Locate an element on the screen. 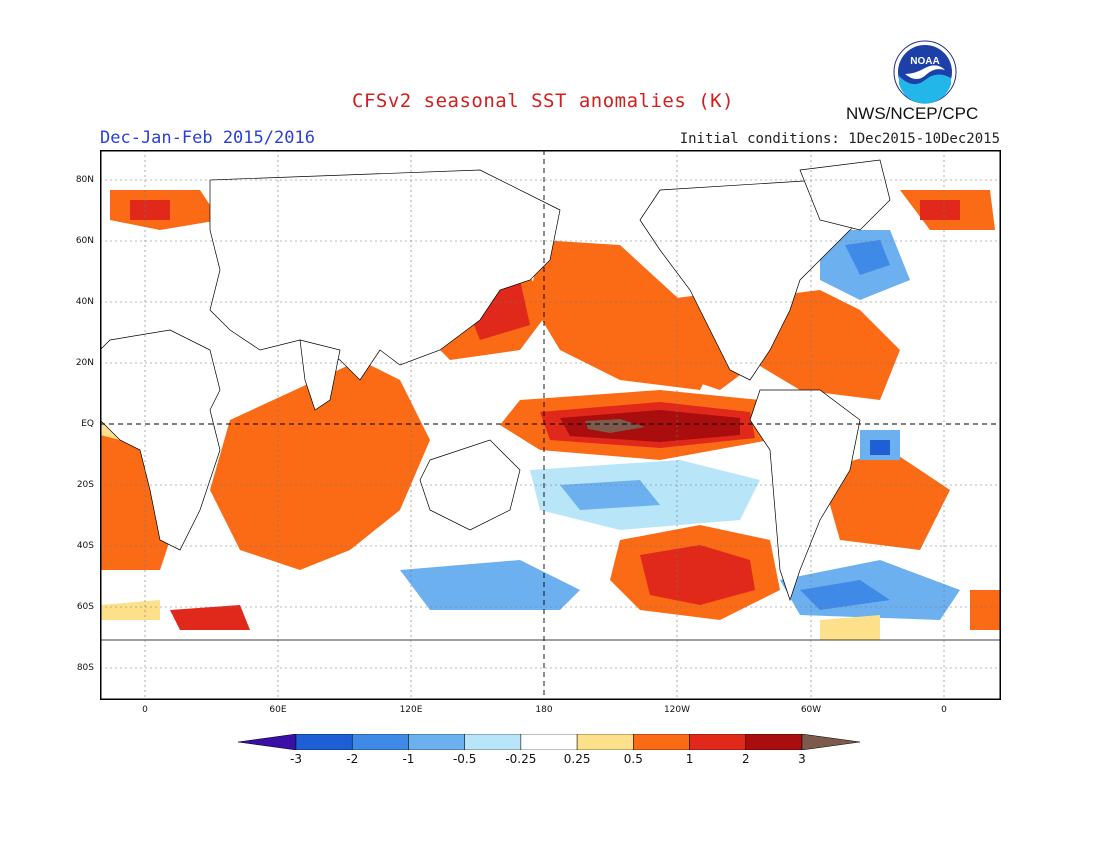 The height and width of the screenshot is (850, 1100). colorbar is located at coordinates (549, 742).